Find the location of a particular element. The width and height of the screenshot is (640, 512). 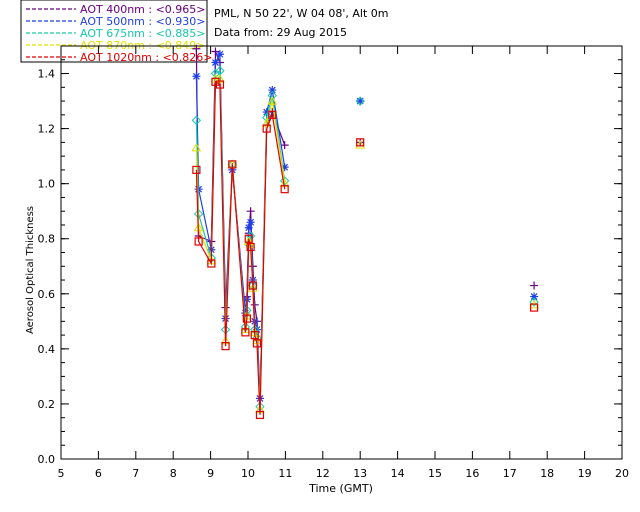

y-tick-label: 1.4 is located at coordinates (47, 74).